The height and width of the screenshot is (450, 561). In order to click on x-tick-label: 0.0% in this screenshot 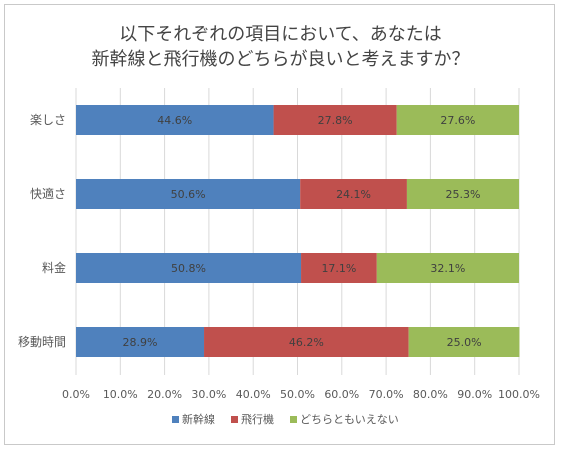, I will do `click(76, 394)`.